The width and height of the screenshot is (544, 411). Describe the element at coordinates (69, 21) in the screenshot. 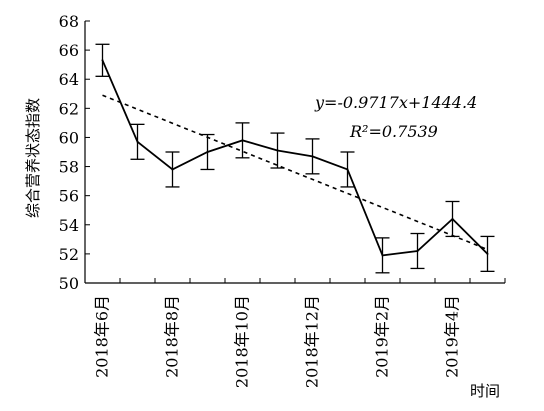

I see `y-tick-label: 68` at that location.